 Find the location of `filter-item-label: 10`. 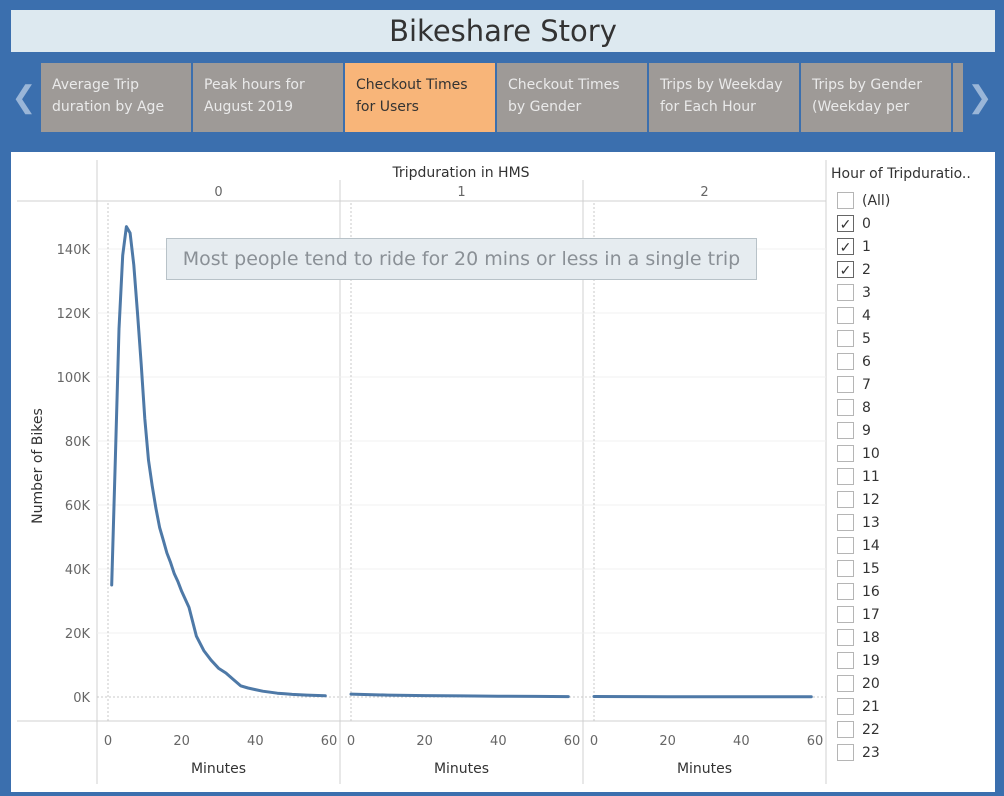

filter-item-label: 10 is located at coordinates (871, 453).